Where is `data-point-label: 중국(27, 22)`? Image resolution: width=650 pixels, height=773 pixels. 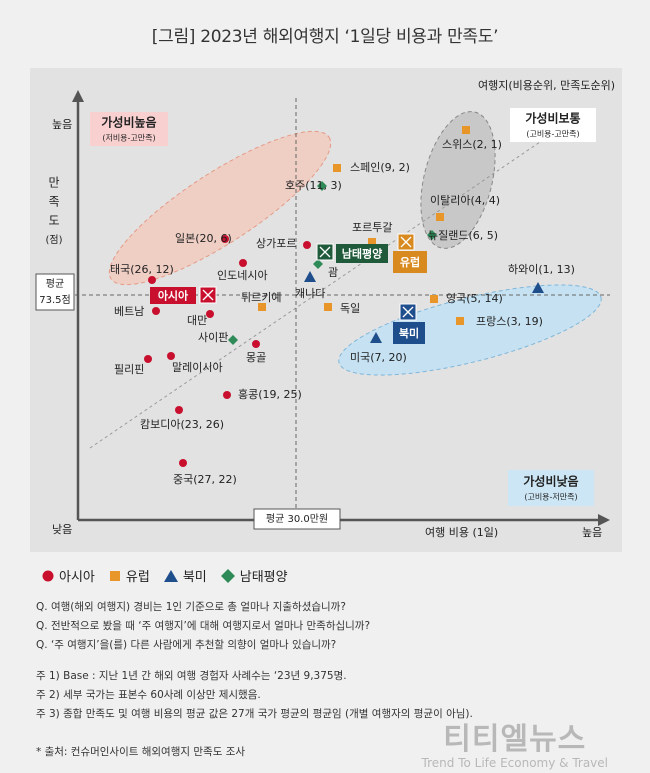
data-point-label: 중국(27, 22) is located at coordinates (205, 479).